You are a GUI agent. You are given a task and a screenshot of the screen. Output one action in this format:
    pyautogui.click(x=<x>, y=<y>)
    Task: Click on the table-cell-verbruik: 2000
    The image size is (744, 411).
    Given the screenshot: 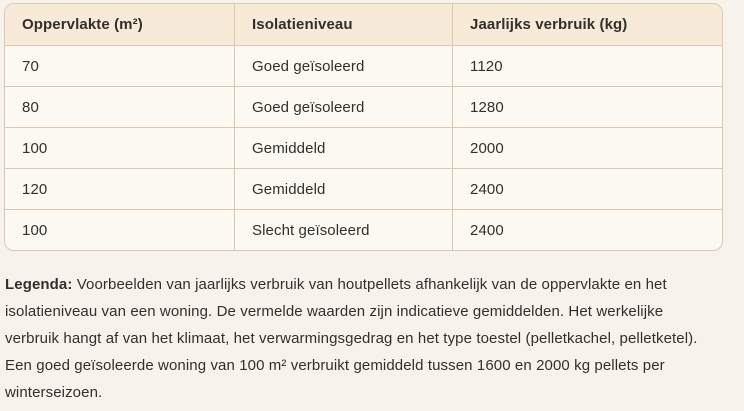 What is the action you would take?
    pyautogui.click(x=587, y=147)
    